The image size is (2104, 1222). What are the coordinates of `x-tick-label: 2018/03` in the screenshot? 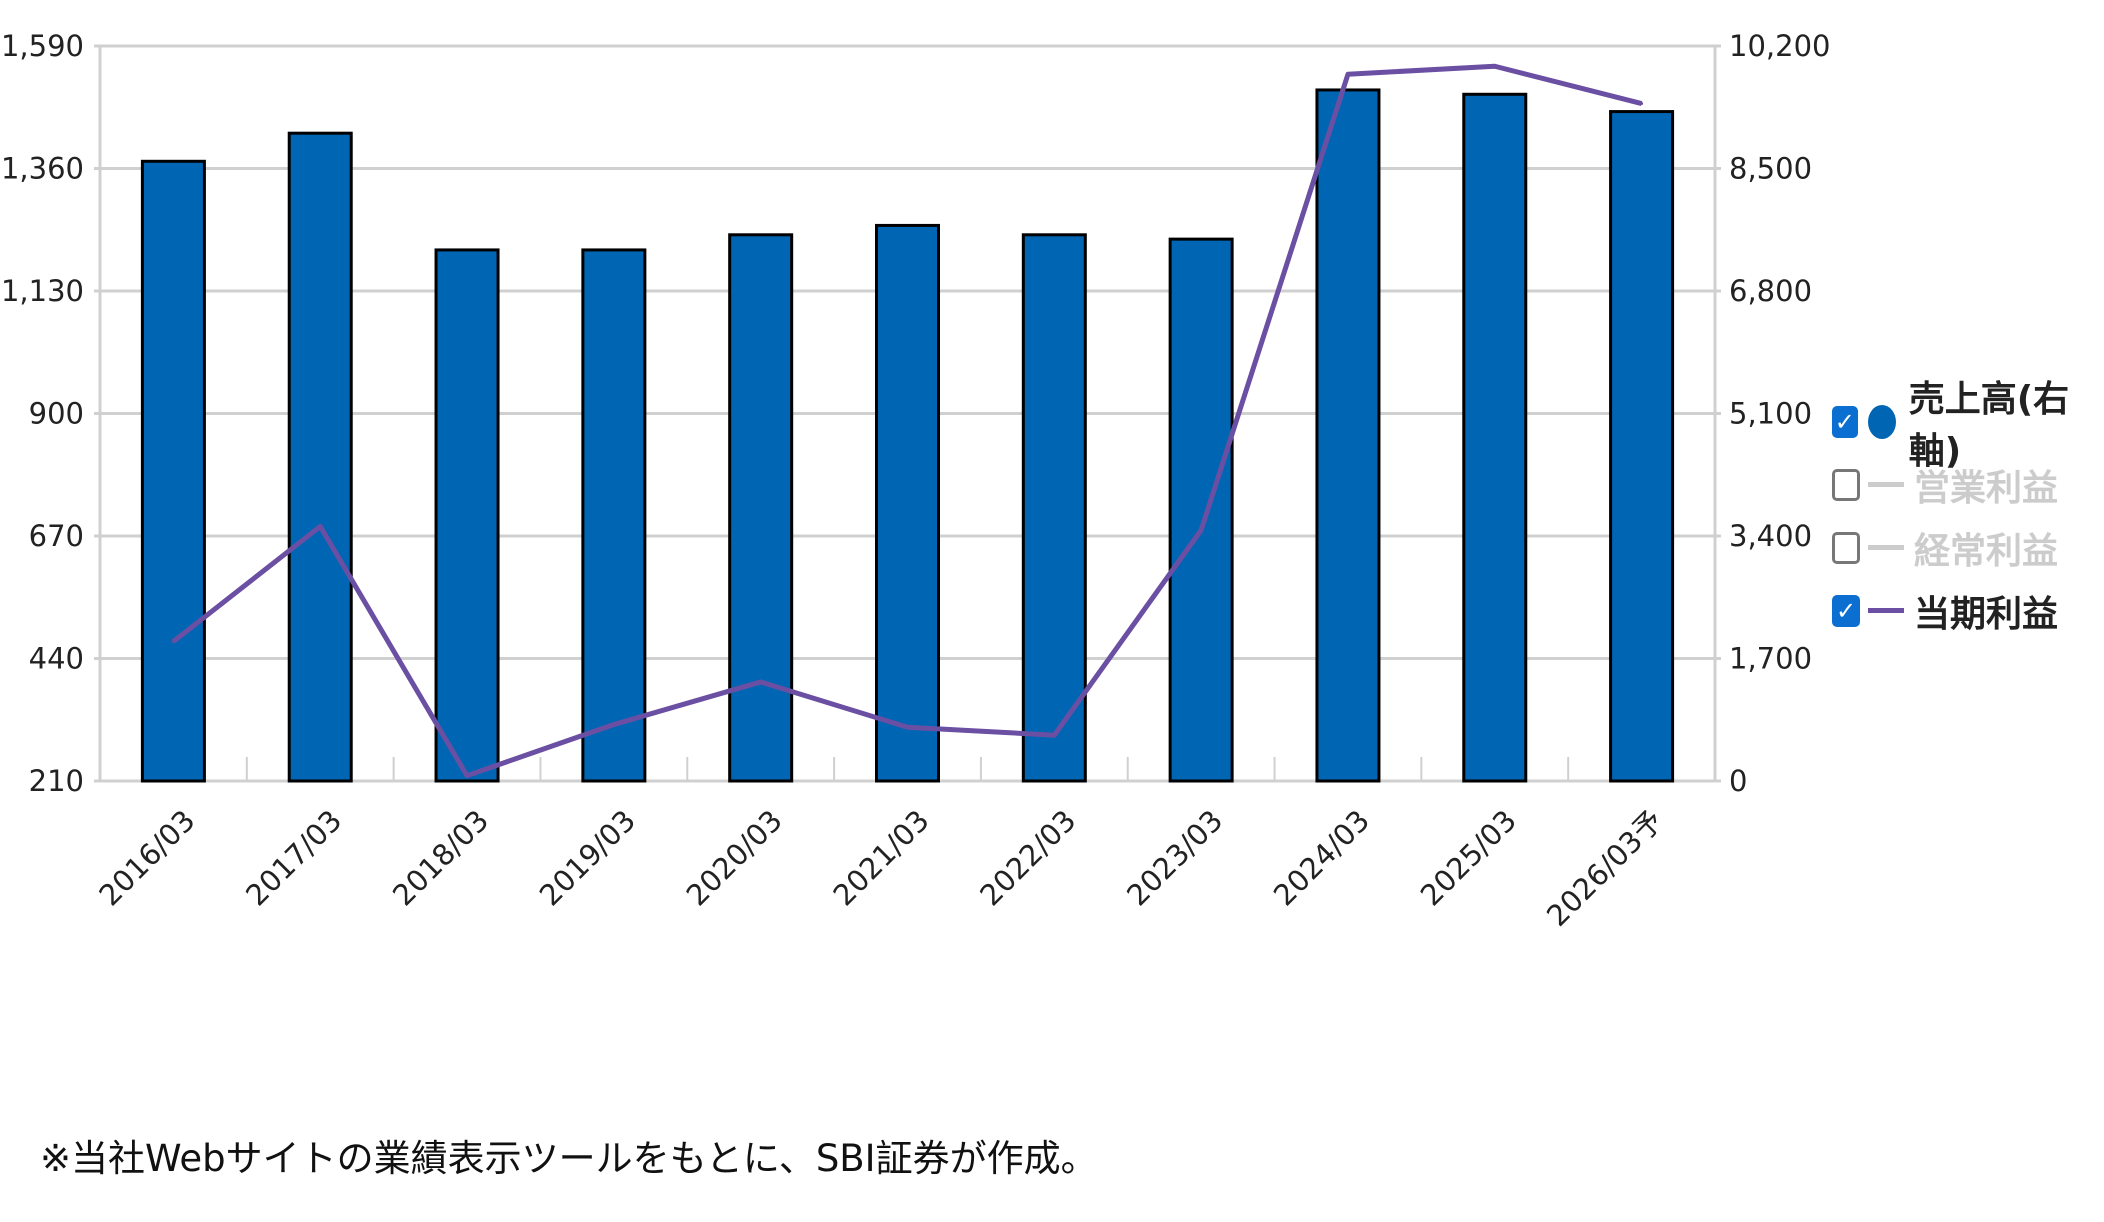 It's located at (440, 857).